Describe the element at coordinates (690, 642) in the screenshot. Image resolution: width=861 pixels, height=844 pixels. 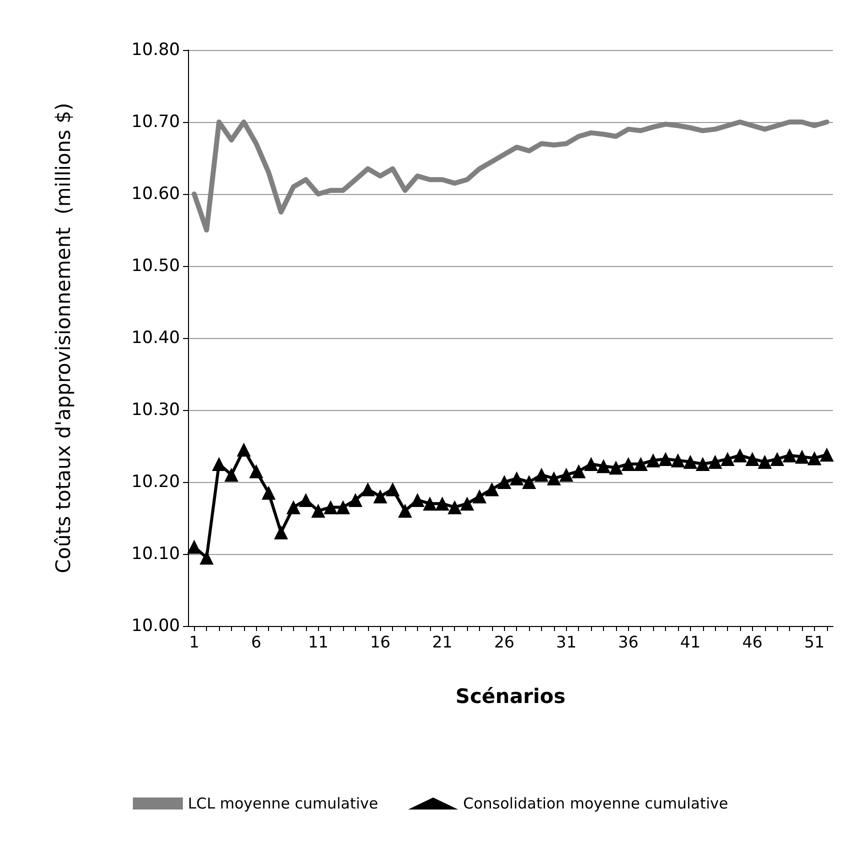
I see `x-tick-label: 41` at that location.